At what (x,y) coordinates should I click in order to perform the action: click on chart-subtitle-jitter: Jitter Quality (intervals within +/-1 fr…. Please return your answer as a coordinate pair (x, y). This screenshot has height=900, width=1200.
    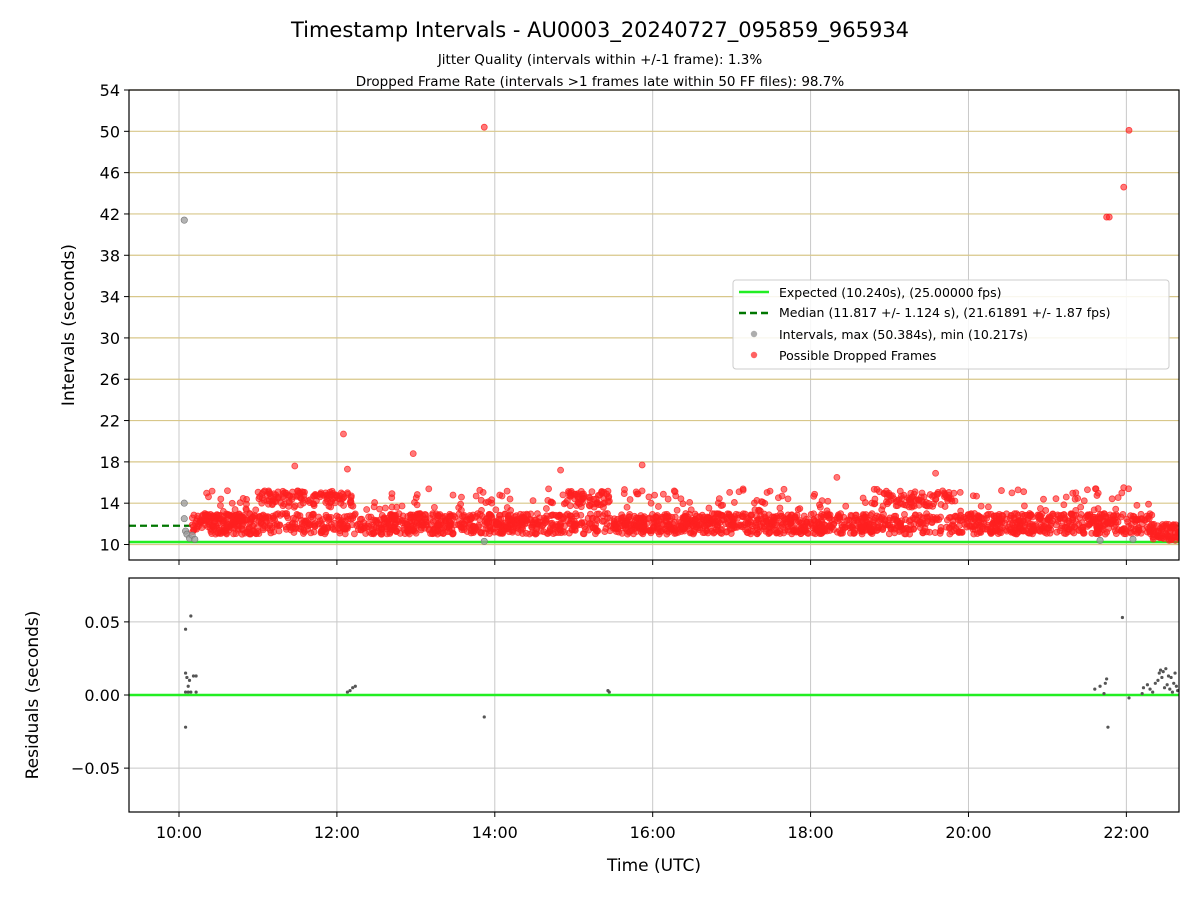
    Looking at the image, I should click on (600, 60).